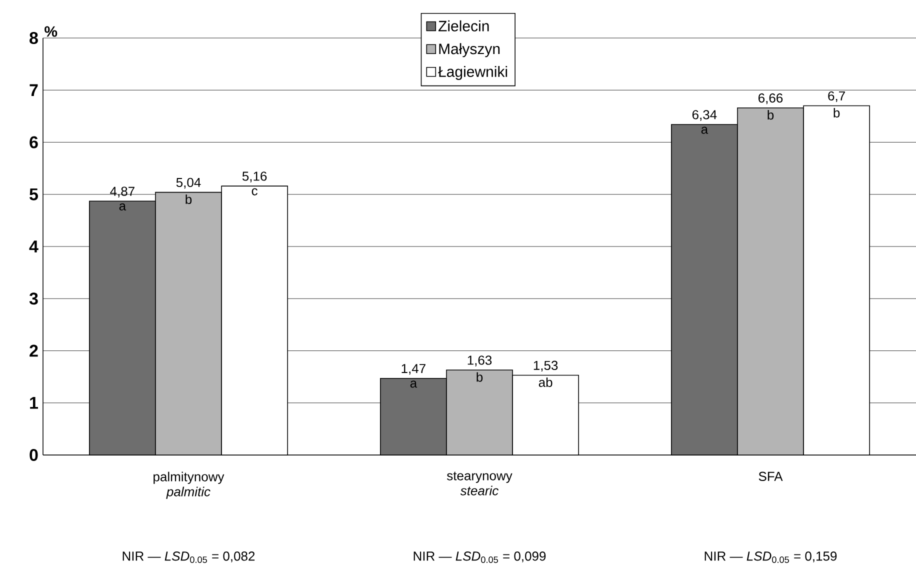 This screenshot has height=569, width=916. Describe the element at coordinates (414, 369) in the screenshot. I see `data-label: 1,47` at that location.